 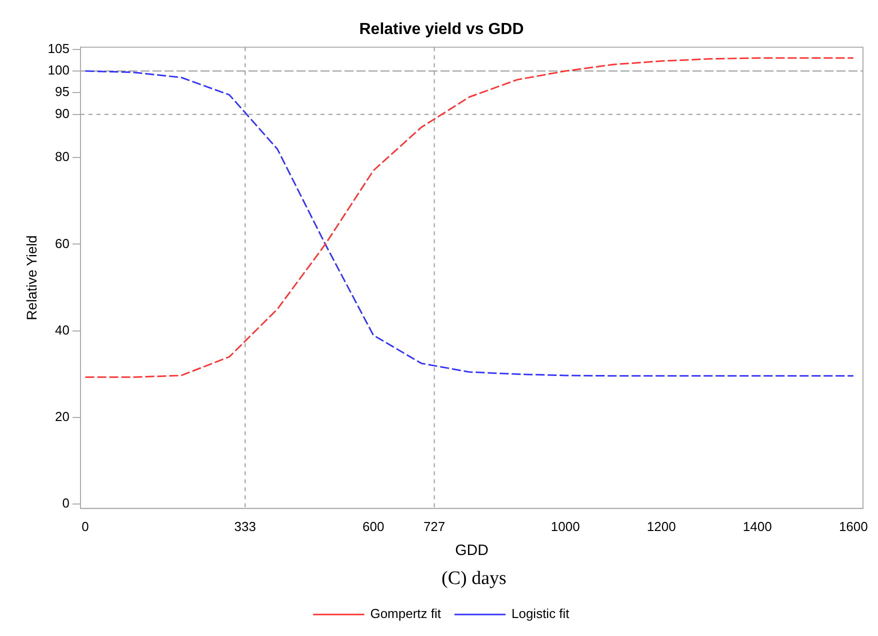 What do you see at coordinates (661, 526) in the screenshot?
I see `x-tick-label: 1200` at bounding box center [661, 526].